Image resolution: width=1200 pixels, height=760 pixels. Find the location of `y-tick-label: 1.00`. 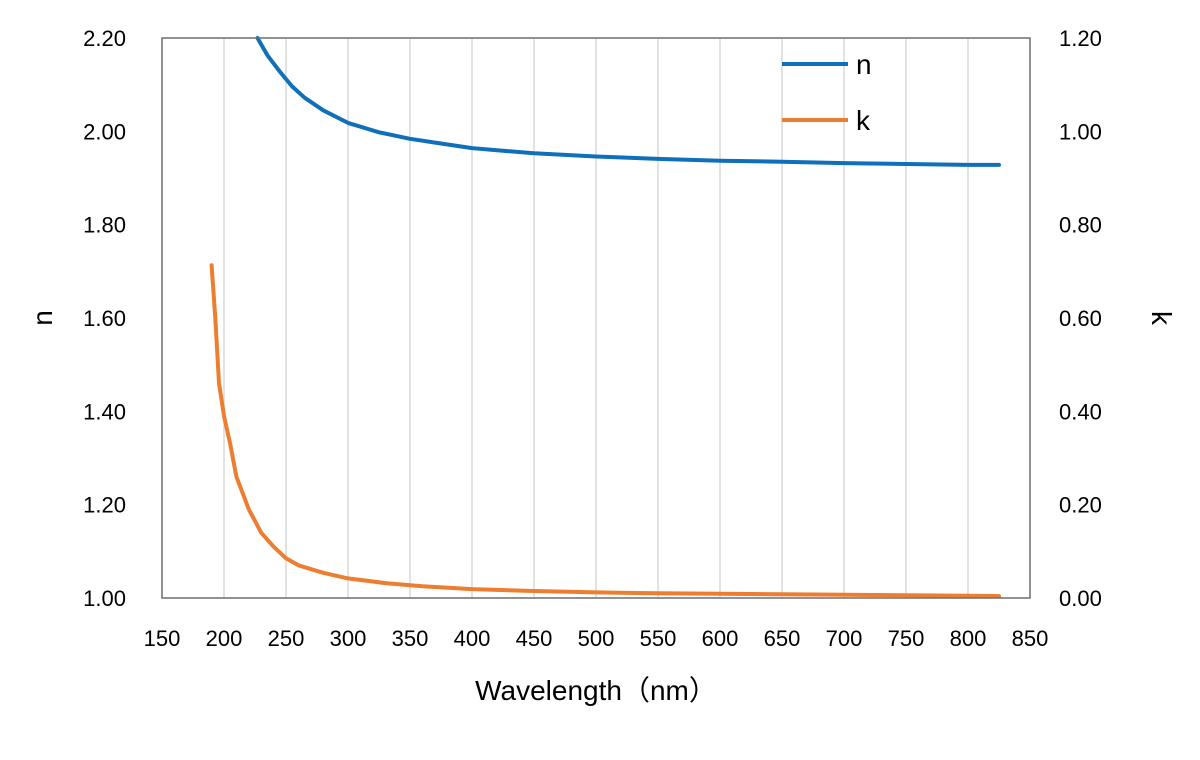

y-tick-label: 1.00 is located at coordinates (104, 598).